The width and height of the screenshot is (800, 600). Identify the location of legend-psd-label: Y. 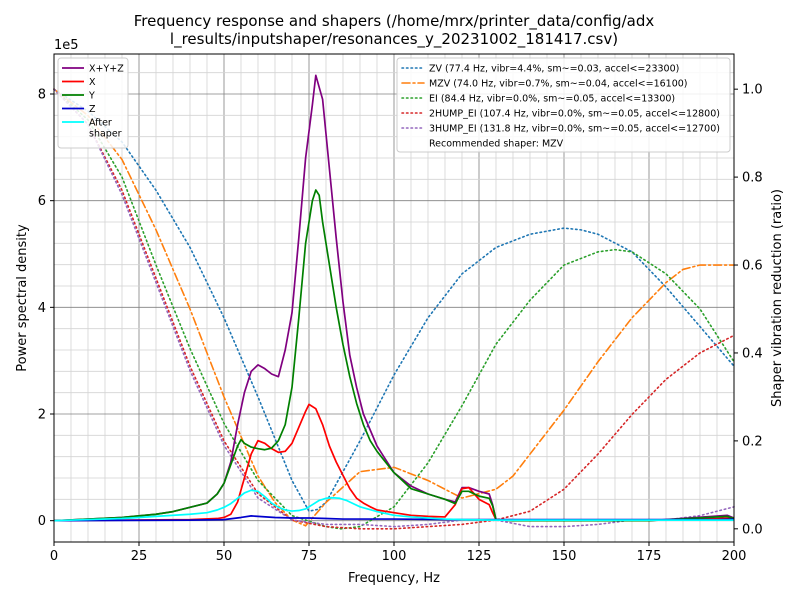
(91, 96).